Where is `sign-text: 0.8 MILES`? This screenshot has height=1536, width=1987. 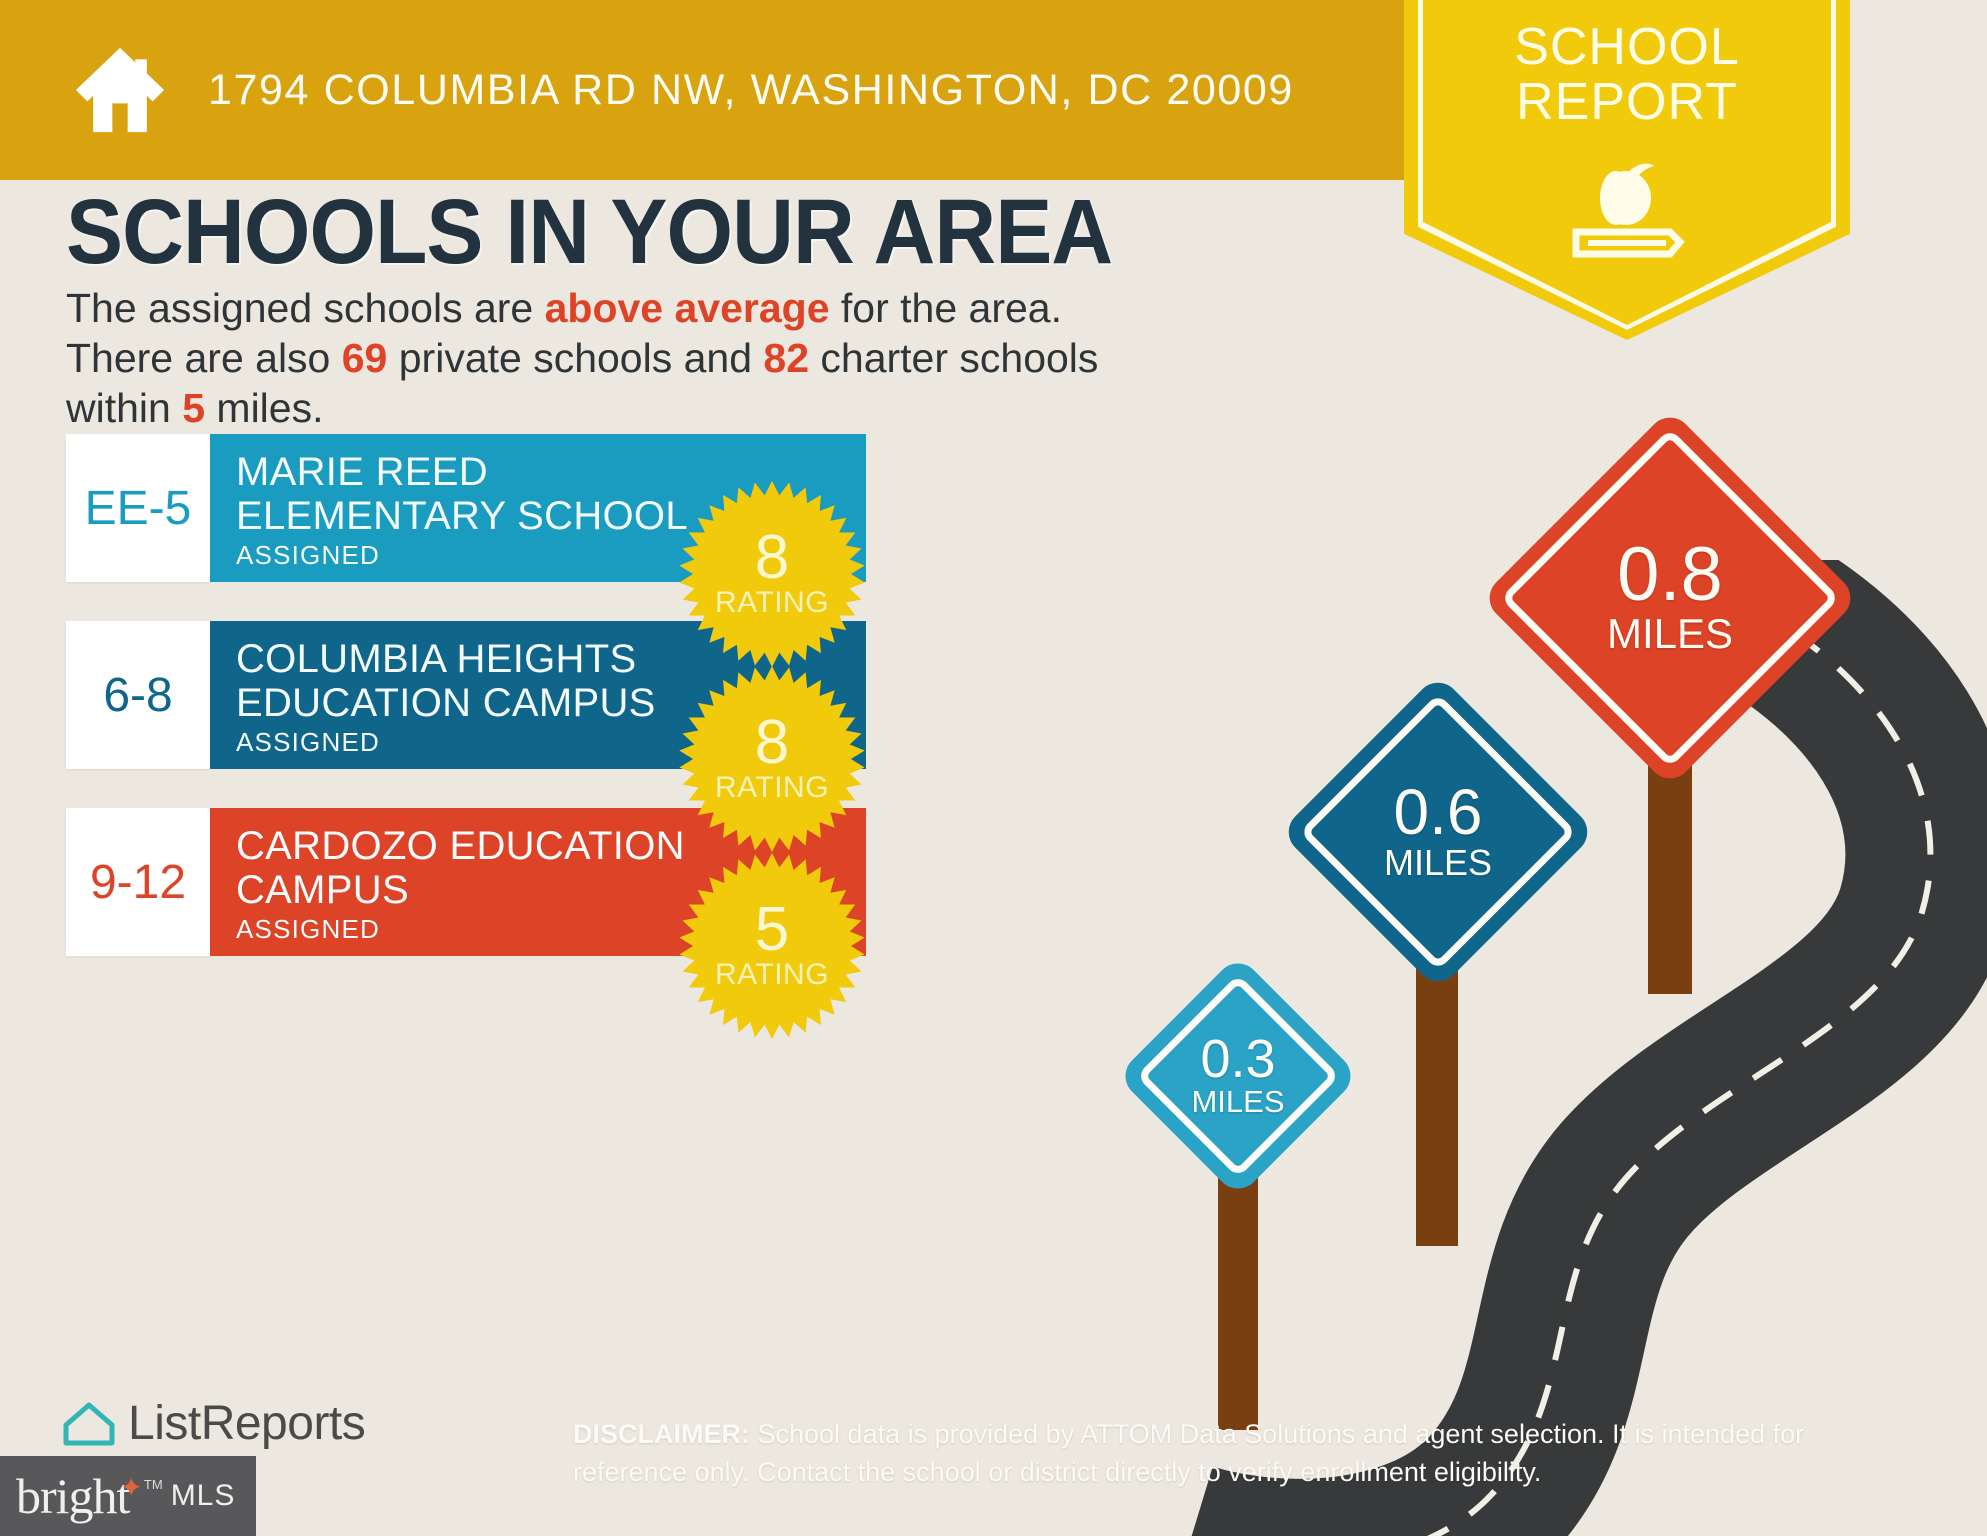
sign-text: 0.8 MILES is located at coordinates (1670, 598).